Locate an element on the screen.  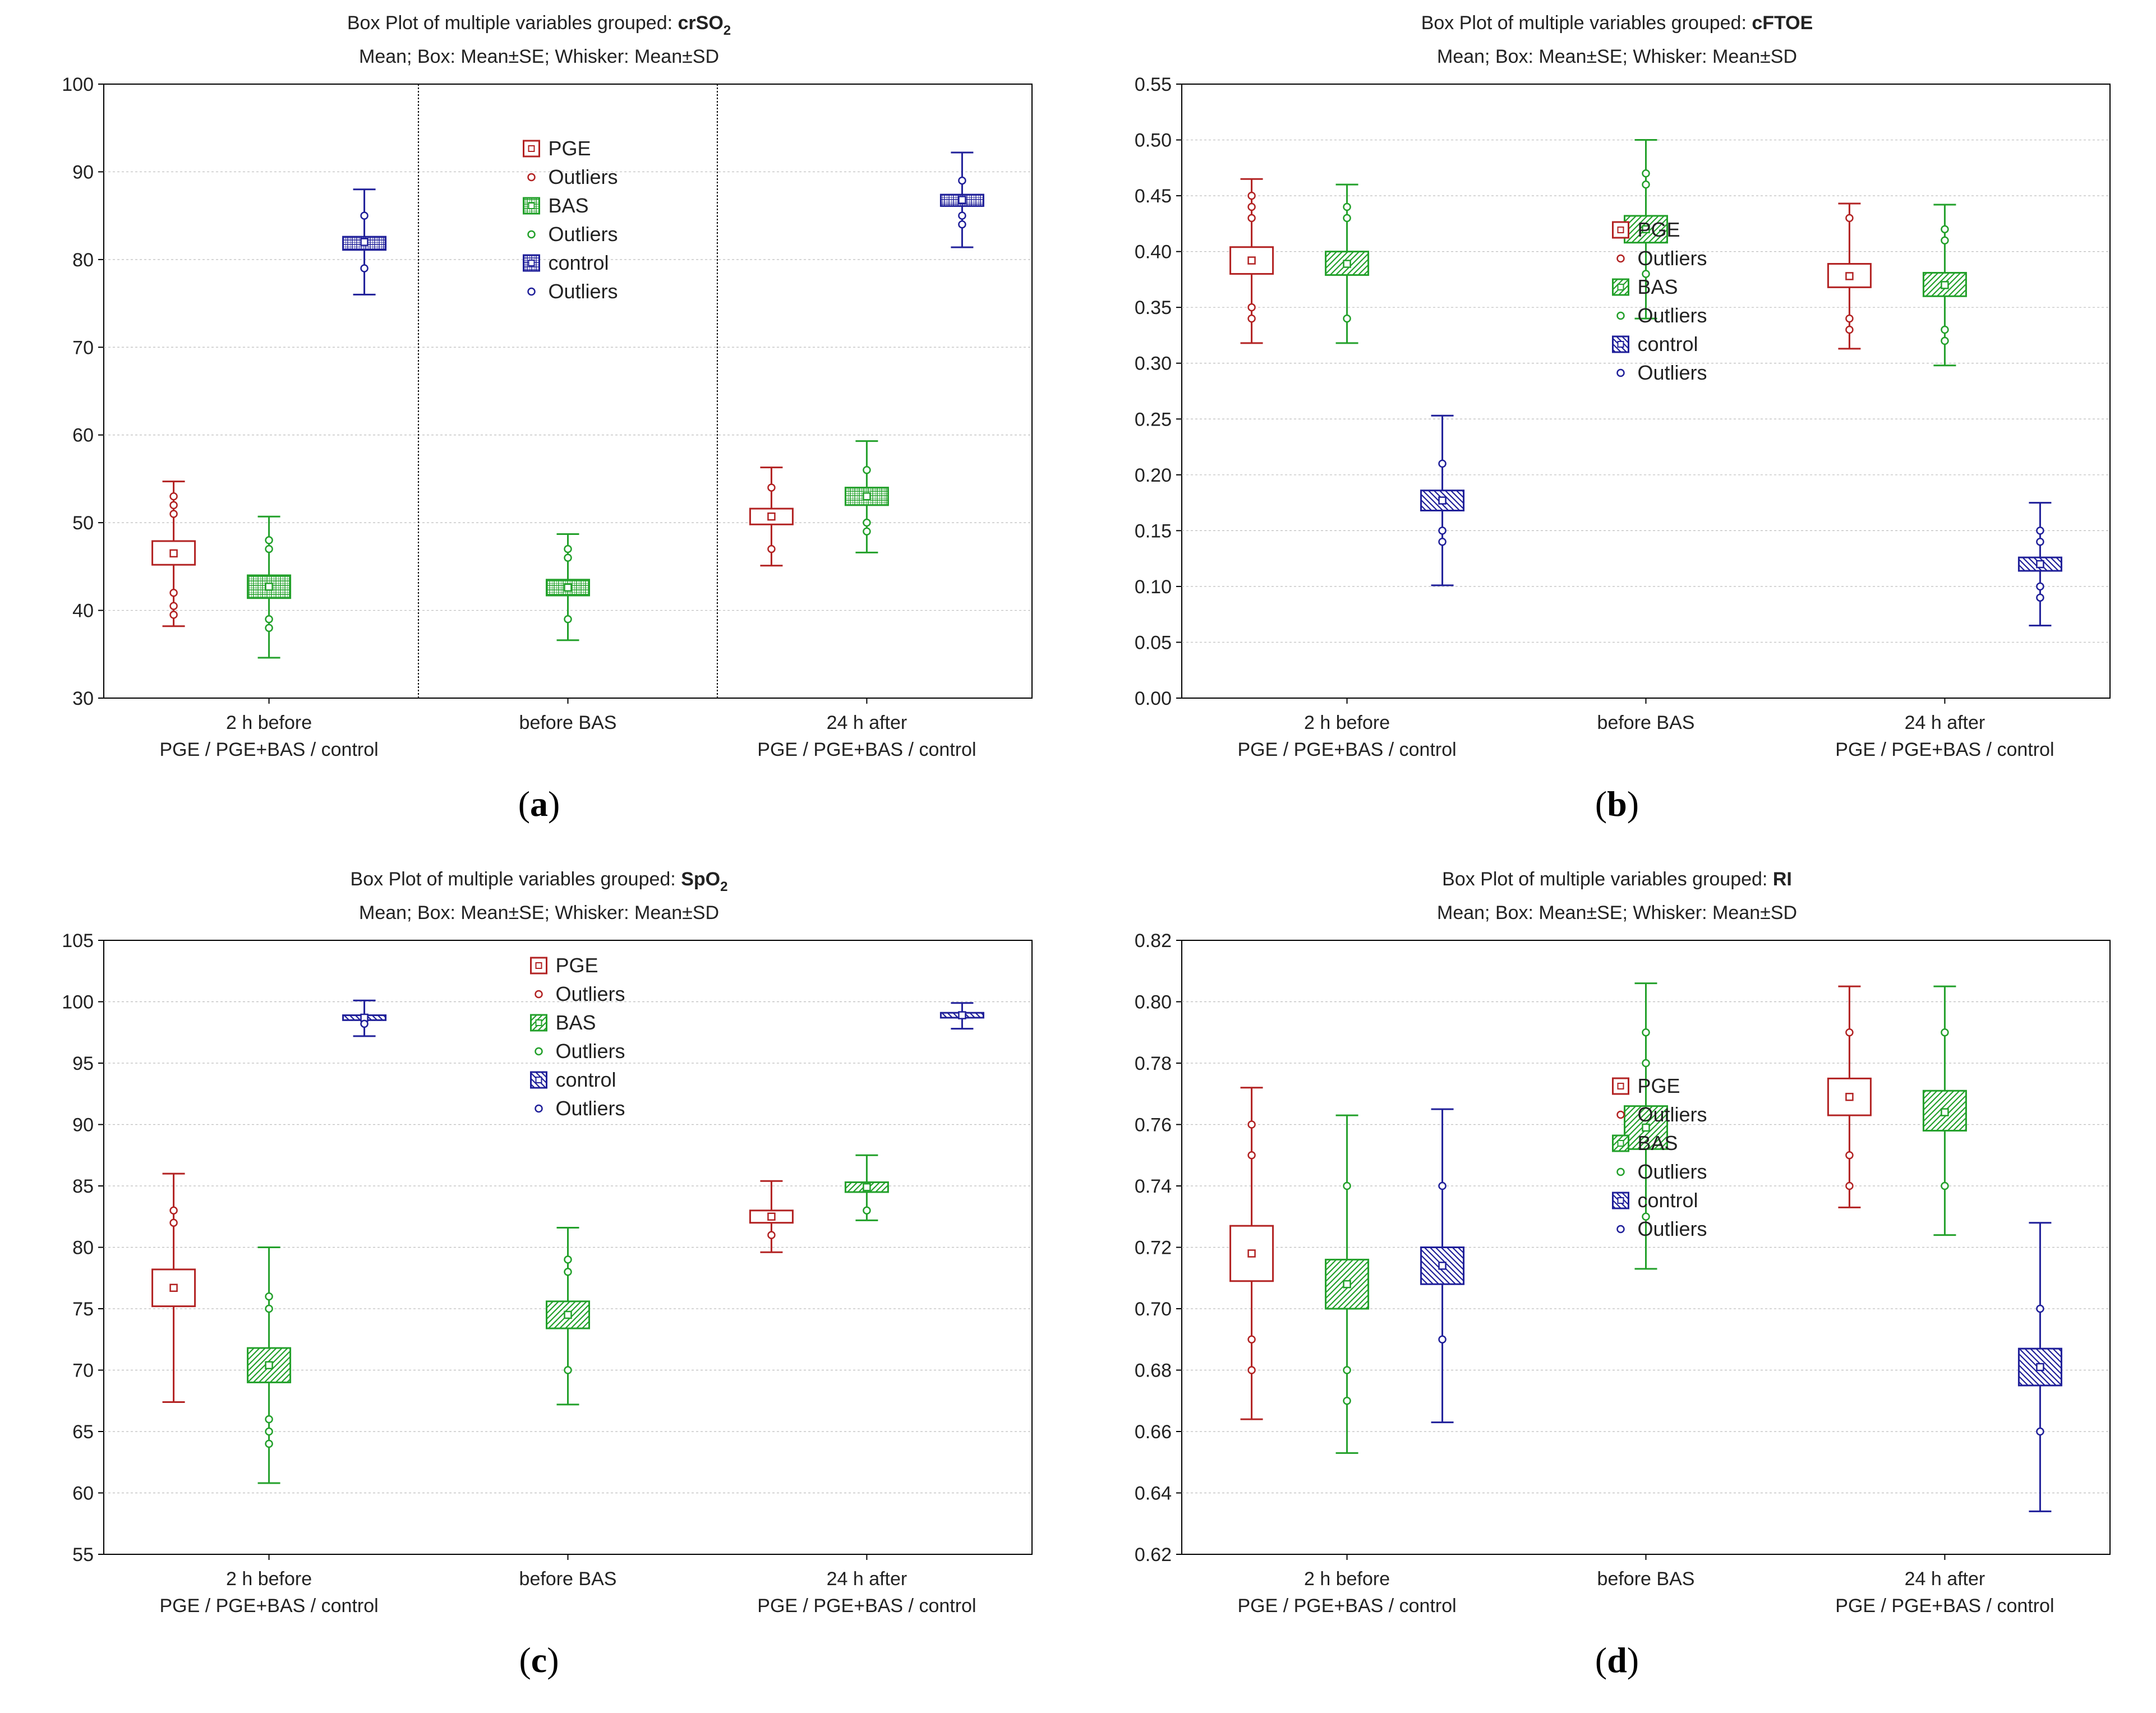
legend: PGE Outliers BAS Outliers control Outliers is located at coordinates (570, 220).